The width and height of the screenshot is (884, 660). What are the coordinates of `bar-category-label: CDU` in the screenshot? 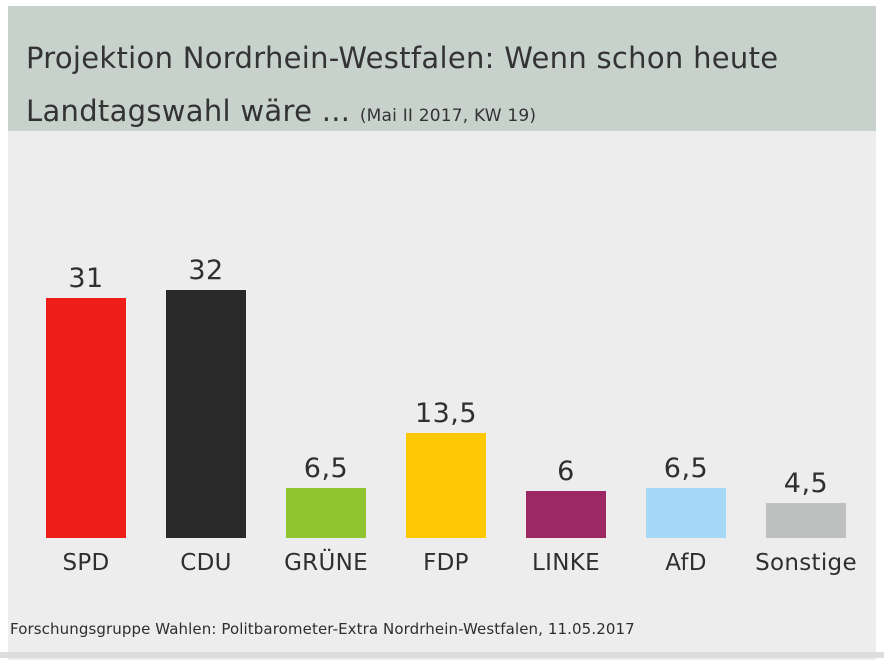 It's located at (206, 563).